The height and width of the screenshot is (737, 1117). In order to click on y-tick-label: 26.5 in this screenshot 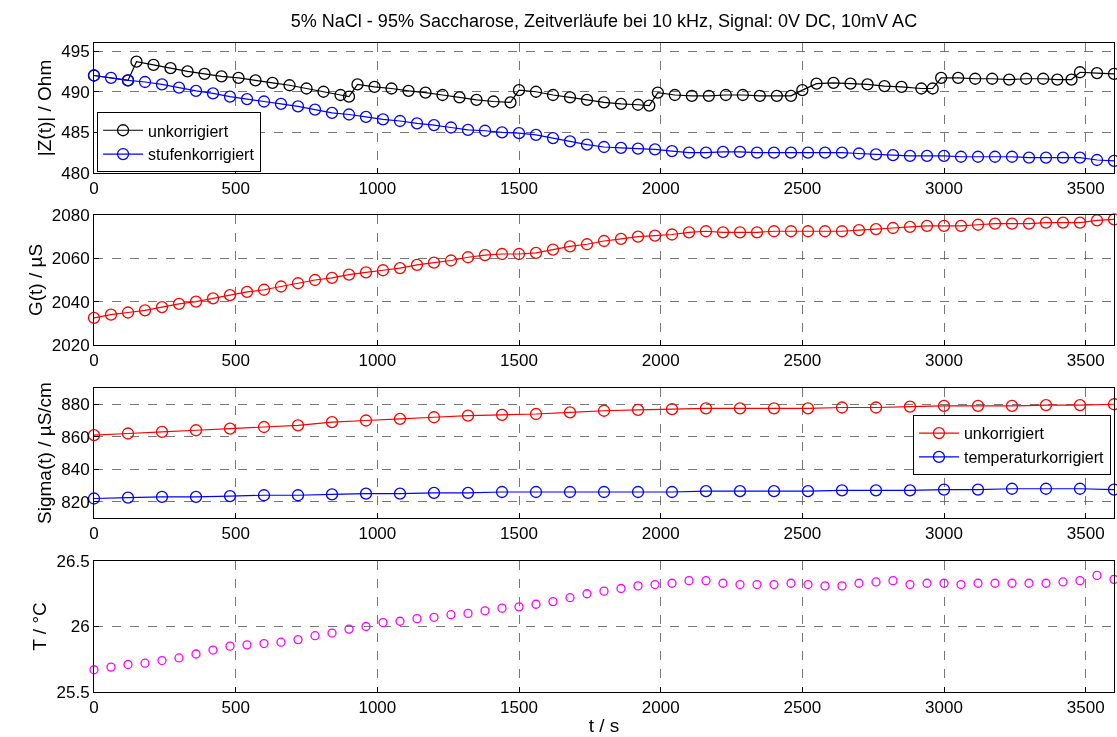, I will do `click(73, 561)`.